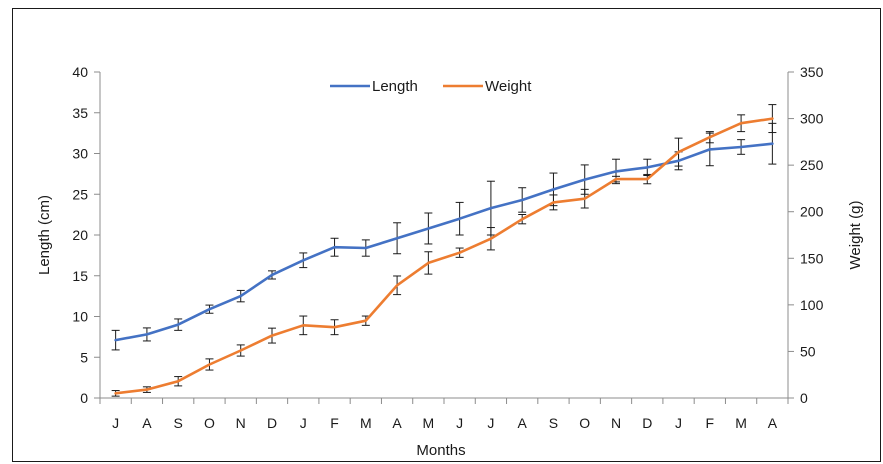 This screenshot has width=883, height=464. What do you see at coordinates (80, 276) in the screenshot?
I see `y-tick-label: 15` at bounding box center [80, 276].